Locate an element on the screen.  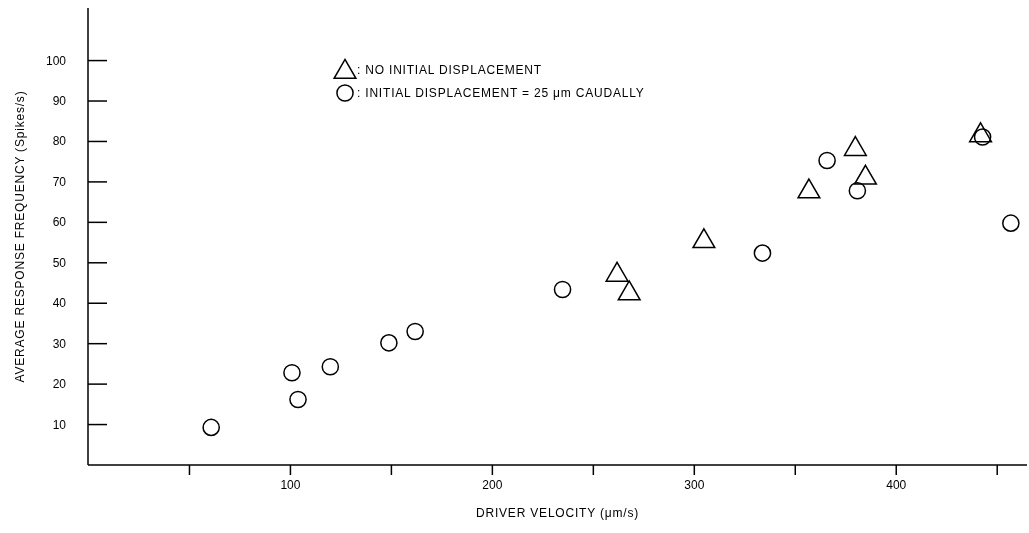
x-tick-label: 100 is located at coordinates (290, 485).